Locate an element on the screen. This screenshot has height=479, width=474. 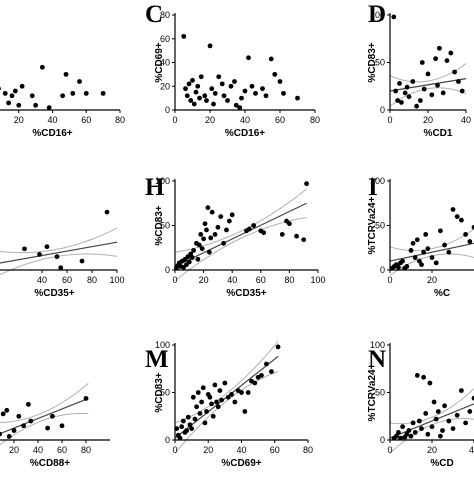
y-tick-label: 100 is located at coordinates (377, 15).